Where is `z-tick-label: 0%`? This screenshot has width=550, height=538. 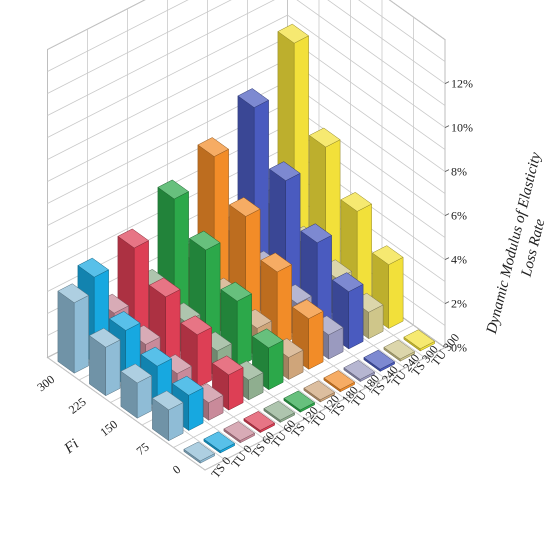 z-tick-label: 0% is located at coordinates (459, 348).